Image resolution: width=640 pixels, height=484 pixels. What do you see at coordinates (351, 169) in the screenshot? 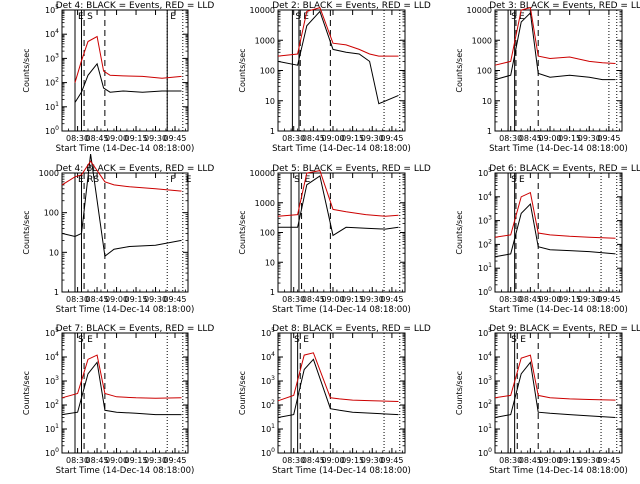
I see `panel-title: Det 5: BLACK = Events, RED = LLD` at bounding box center [351, 169].